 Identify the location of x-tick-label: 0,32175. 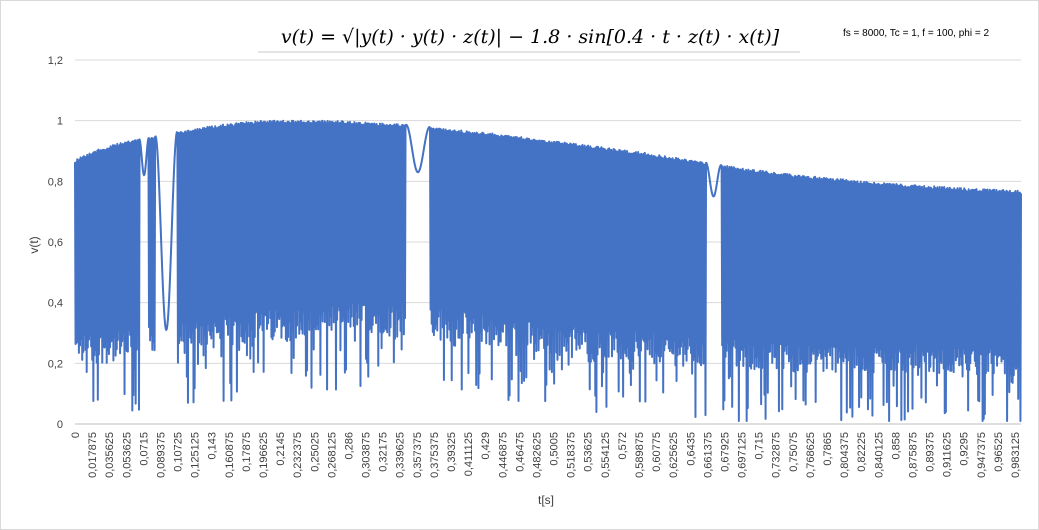
(384, 452).